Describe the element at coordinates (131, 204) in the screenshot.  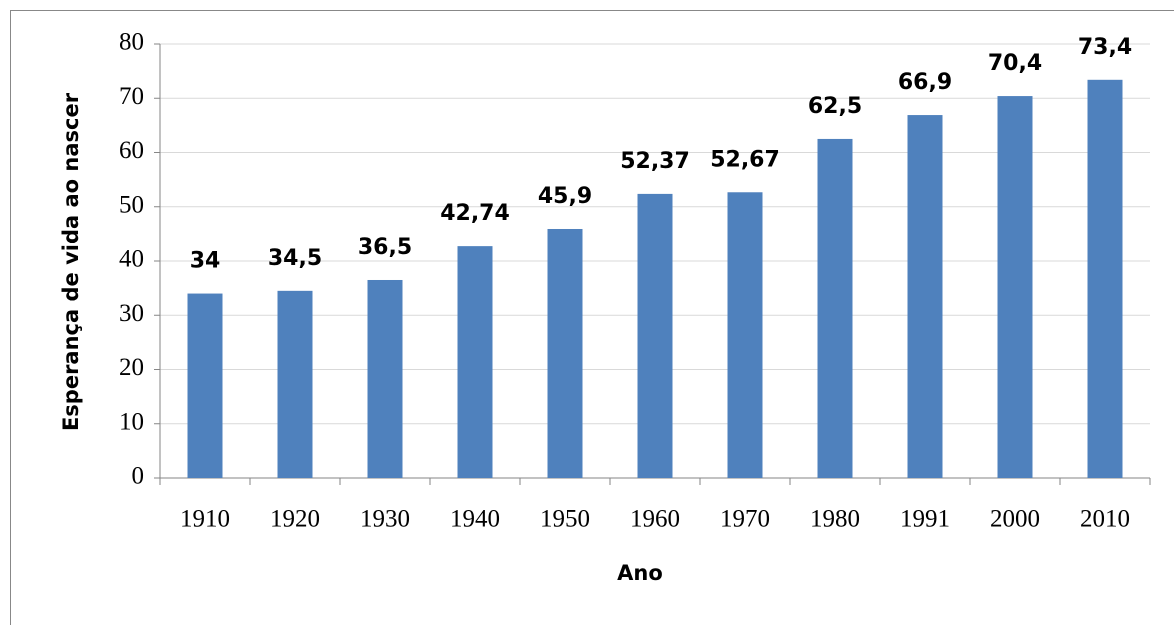
I see `y-tick-label: 50` at that location.